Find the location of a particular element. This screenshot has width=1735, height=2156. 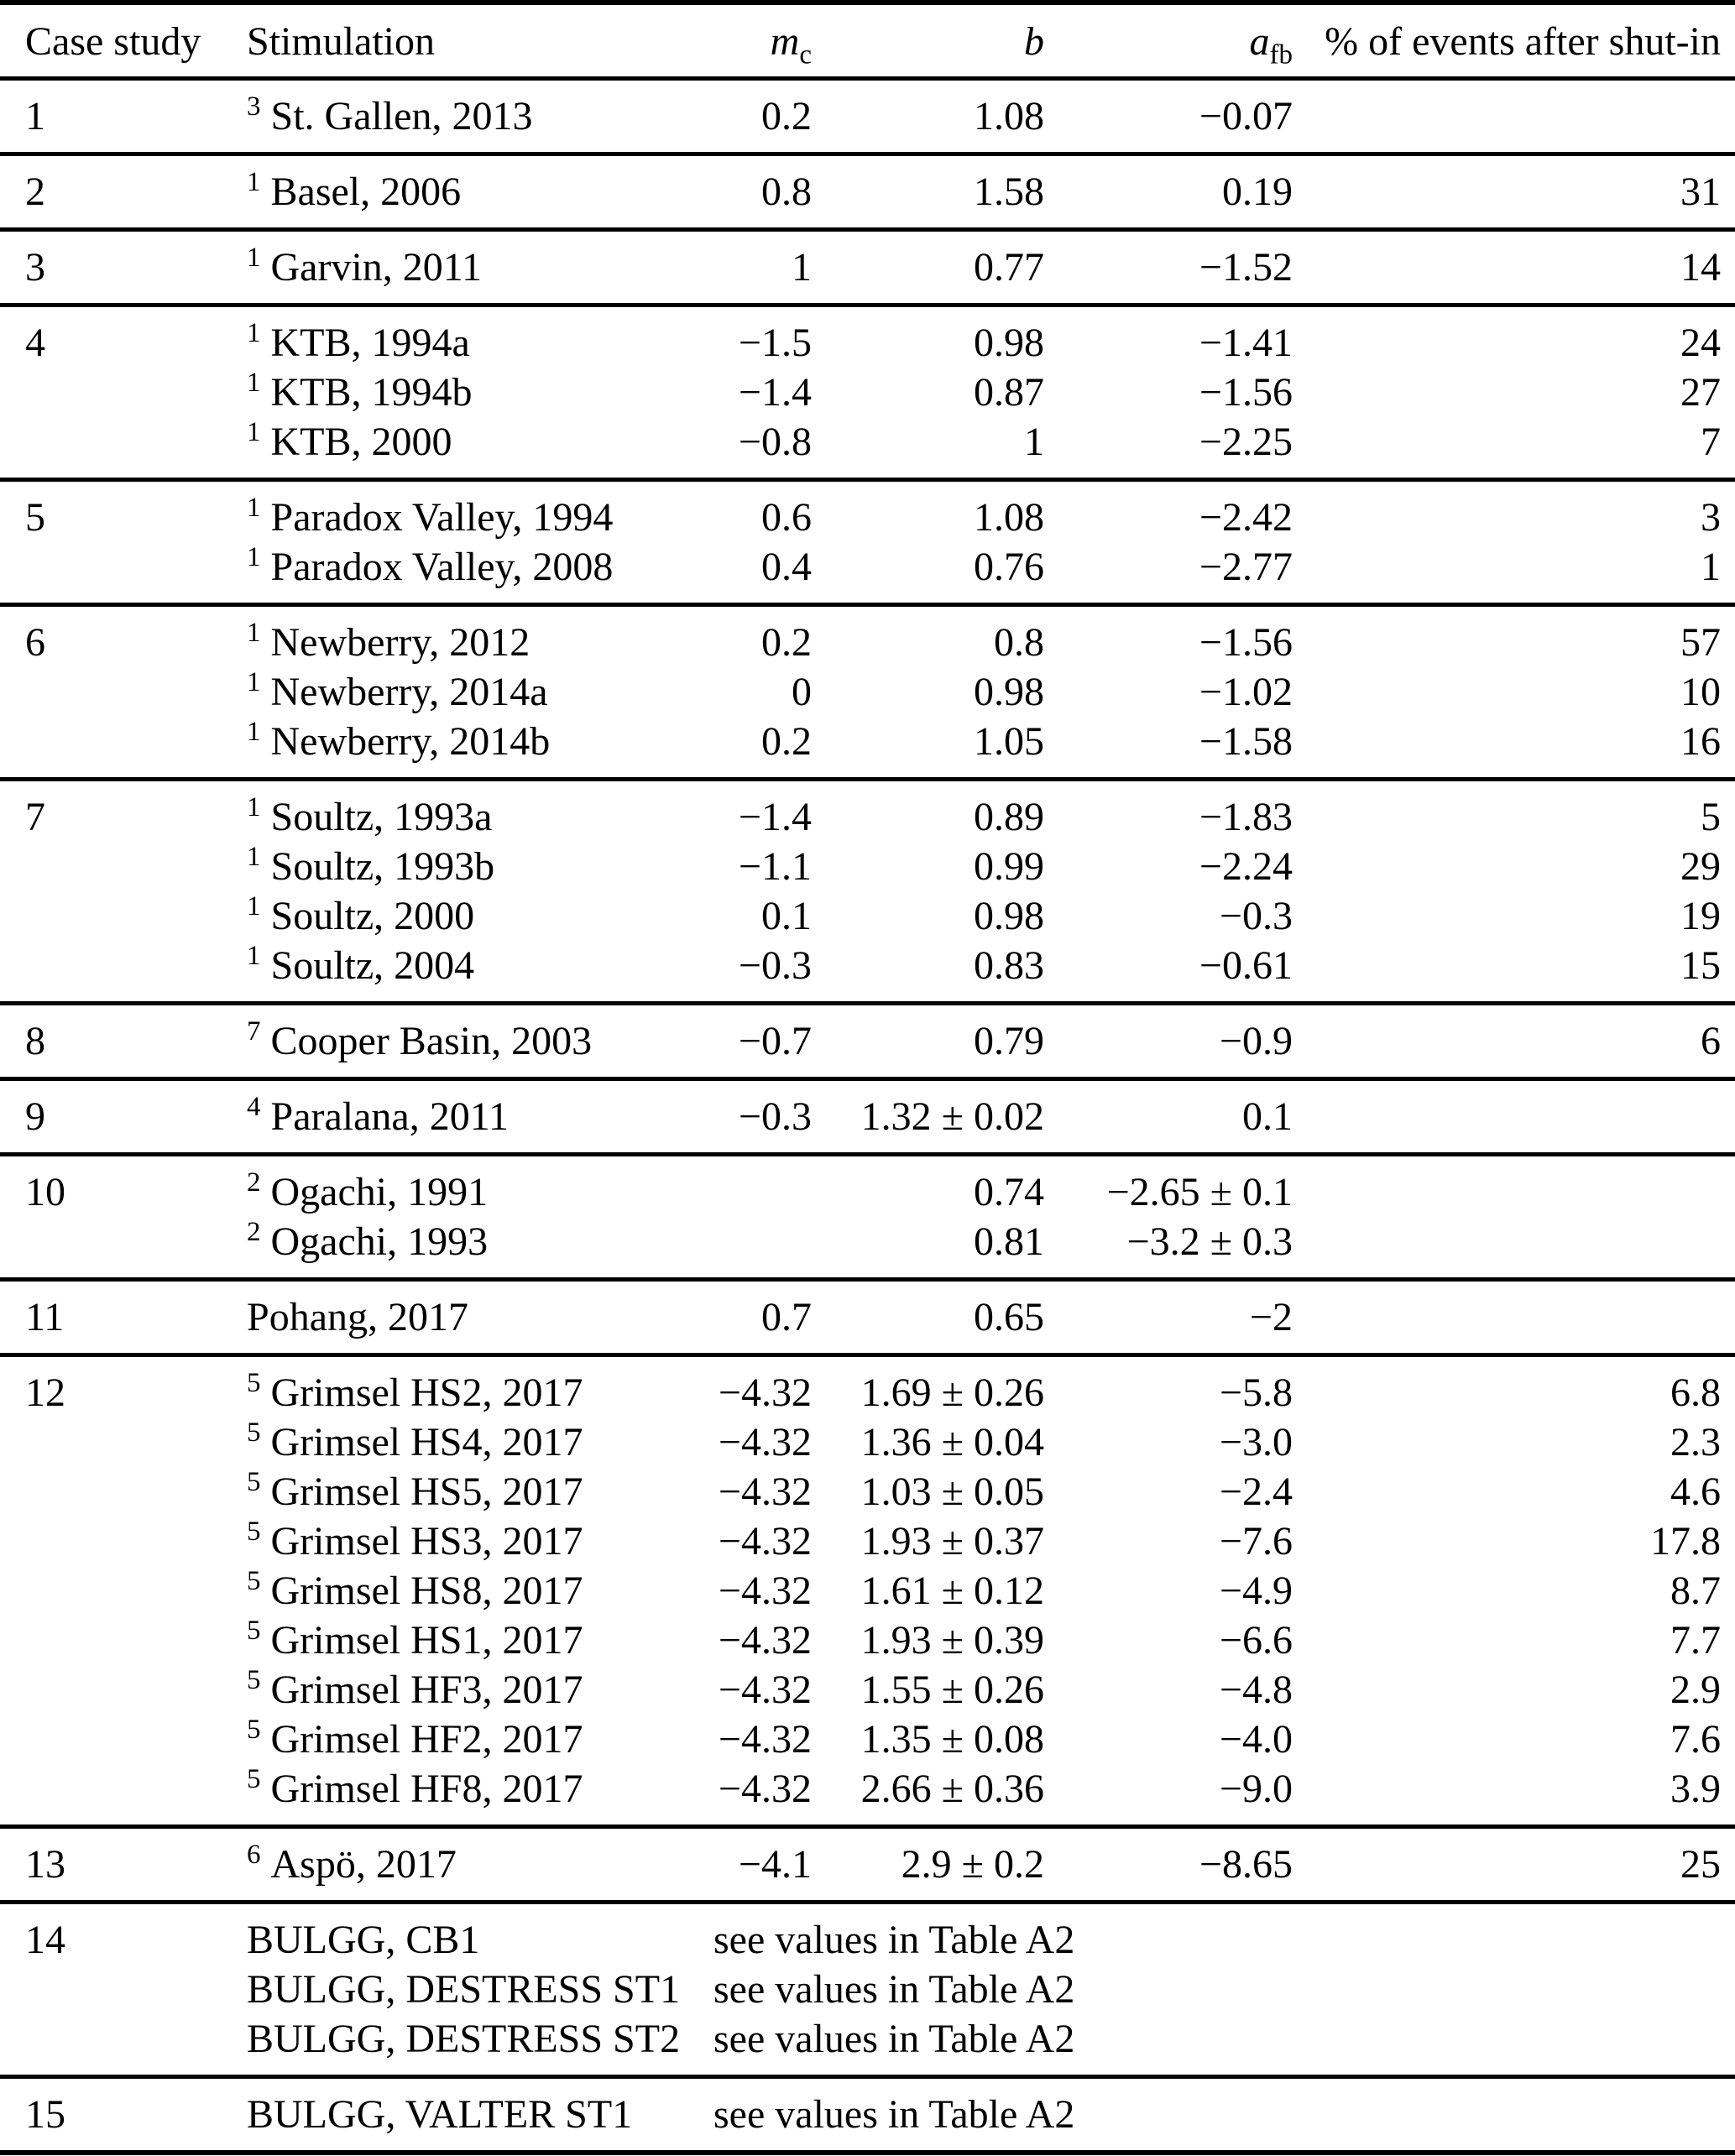

table-row: 7 1 Soultz, 1993a −1.4 0.89 −1.83 5 is located at coordinates (867, 811).